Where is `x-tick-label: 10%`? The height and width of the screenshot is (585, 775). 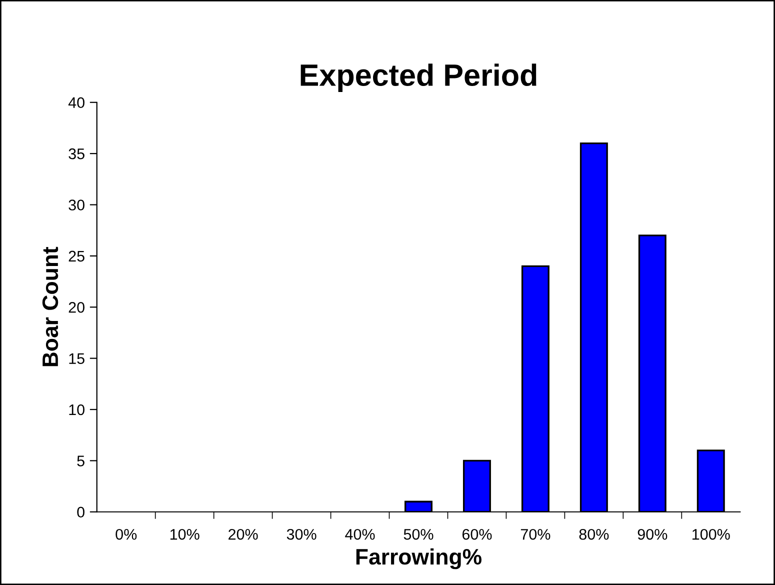 x-tick-label: 10% is located at coordinates (185, 534).